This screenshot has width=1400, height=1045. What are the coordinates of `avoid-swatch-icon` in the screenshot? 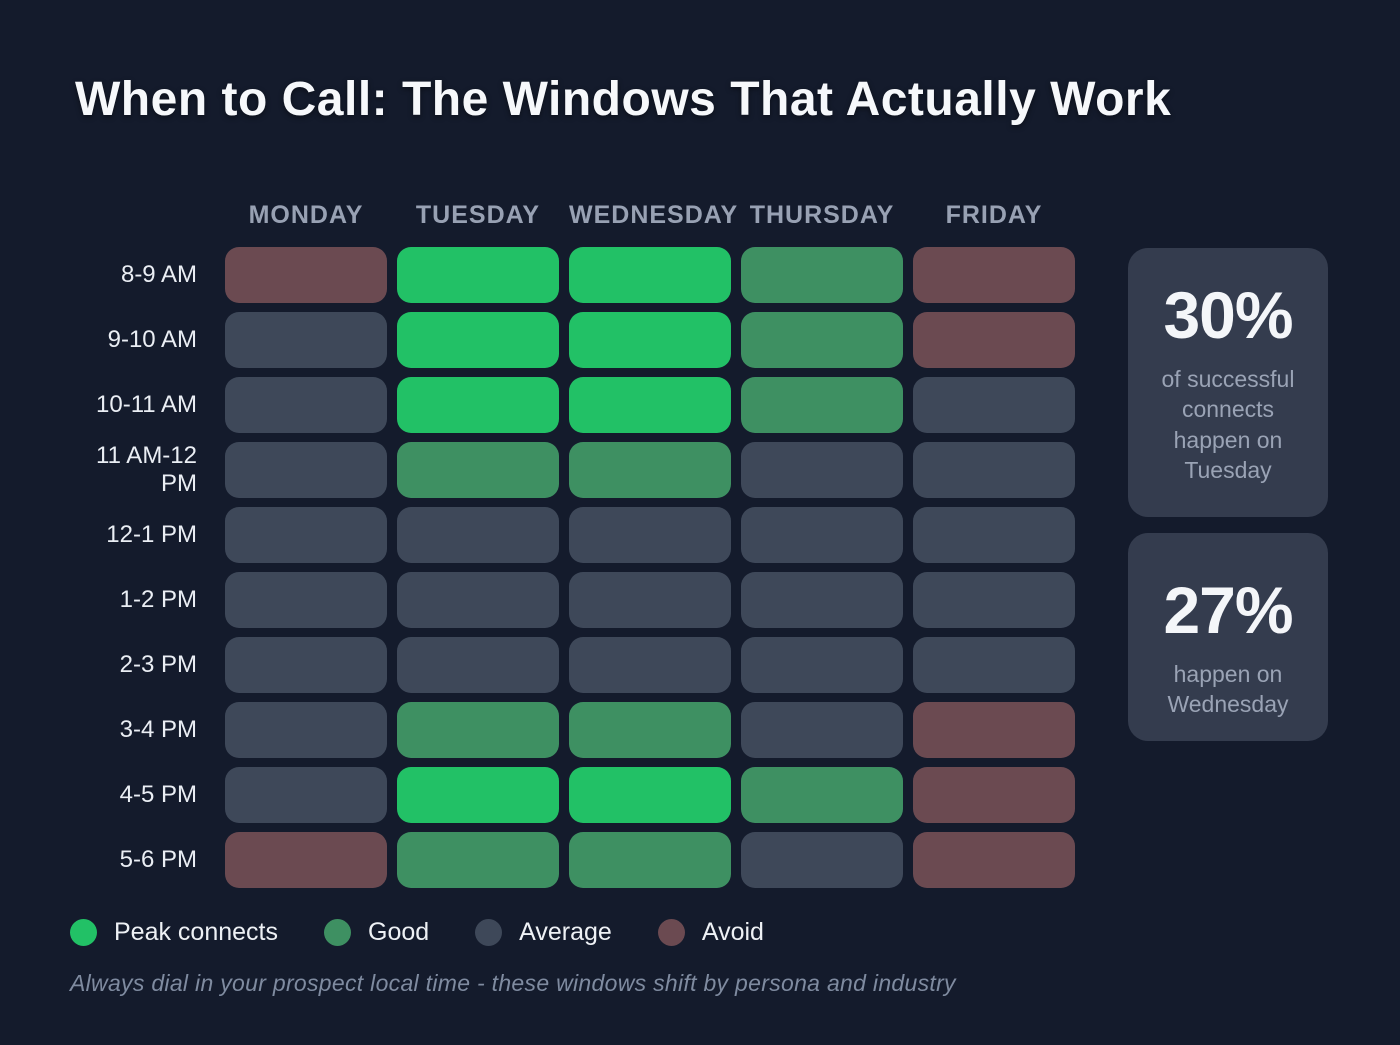 It's located at (671, 932).